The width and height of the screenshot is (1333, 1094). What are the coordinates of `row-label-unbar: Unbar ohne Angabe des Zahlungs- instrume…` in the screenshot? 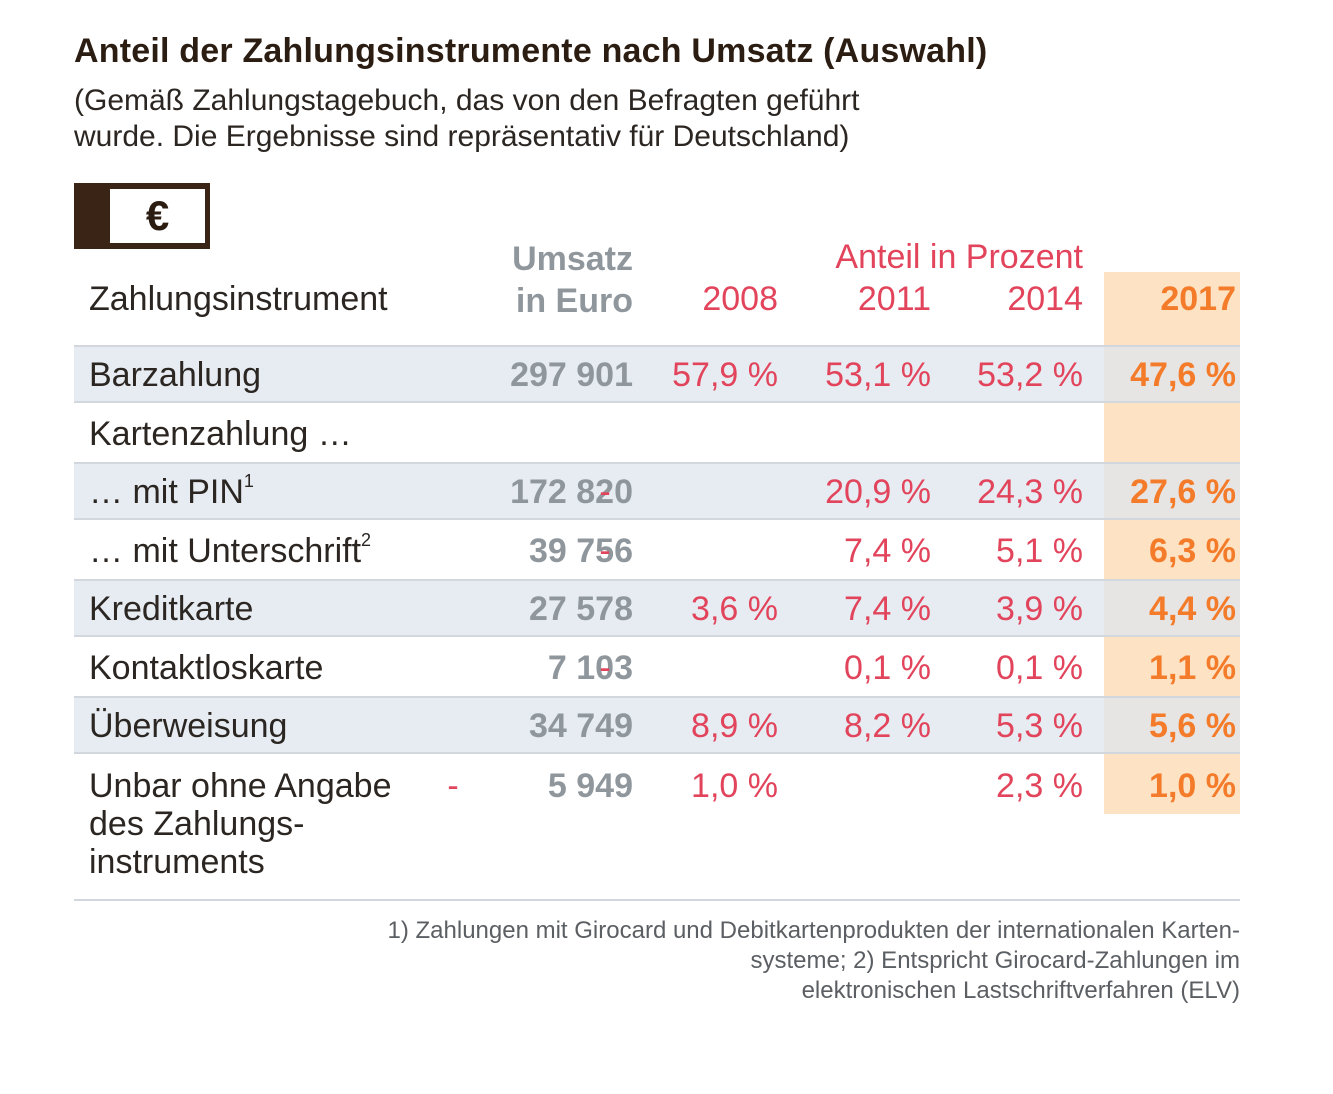 It's located at (240, 824).